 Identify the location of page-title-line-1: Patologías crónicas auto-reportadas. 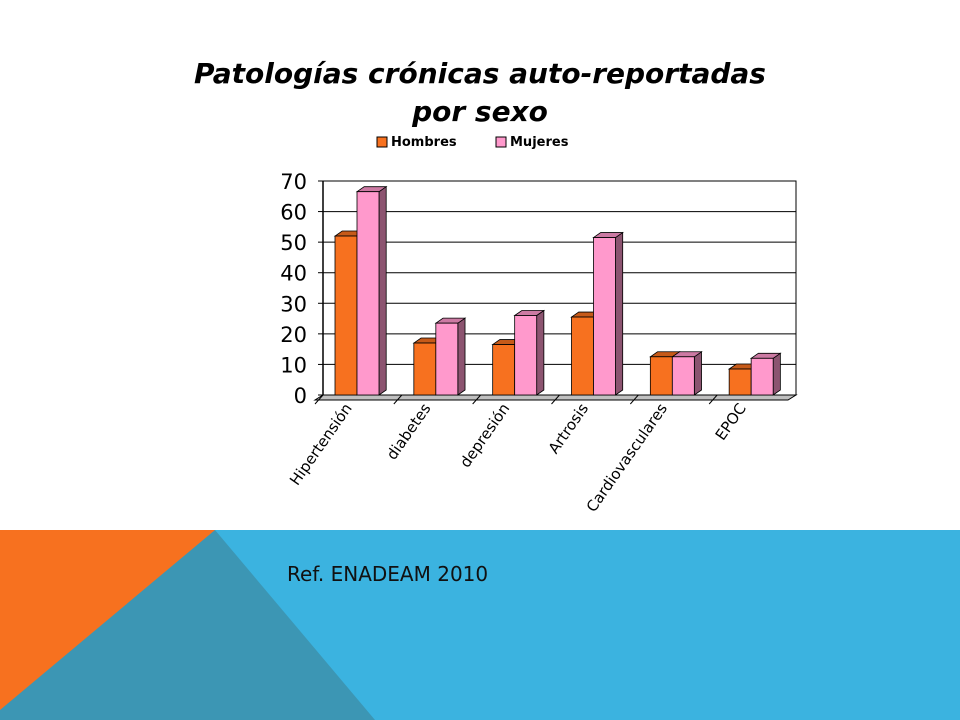
(480, 73).